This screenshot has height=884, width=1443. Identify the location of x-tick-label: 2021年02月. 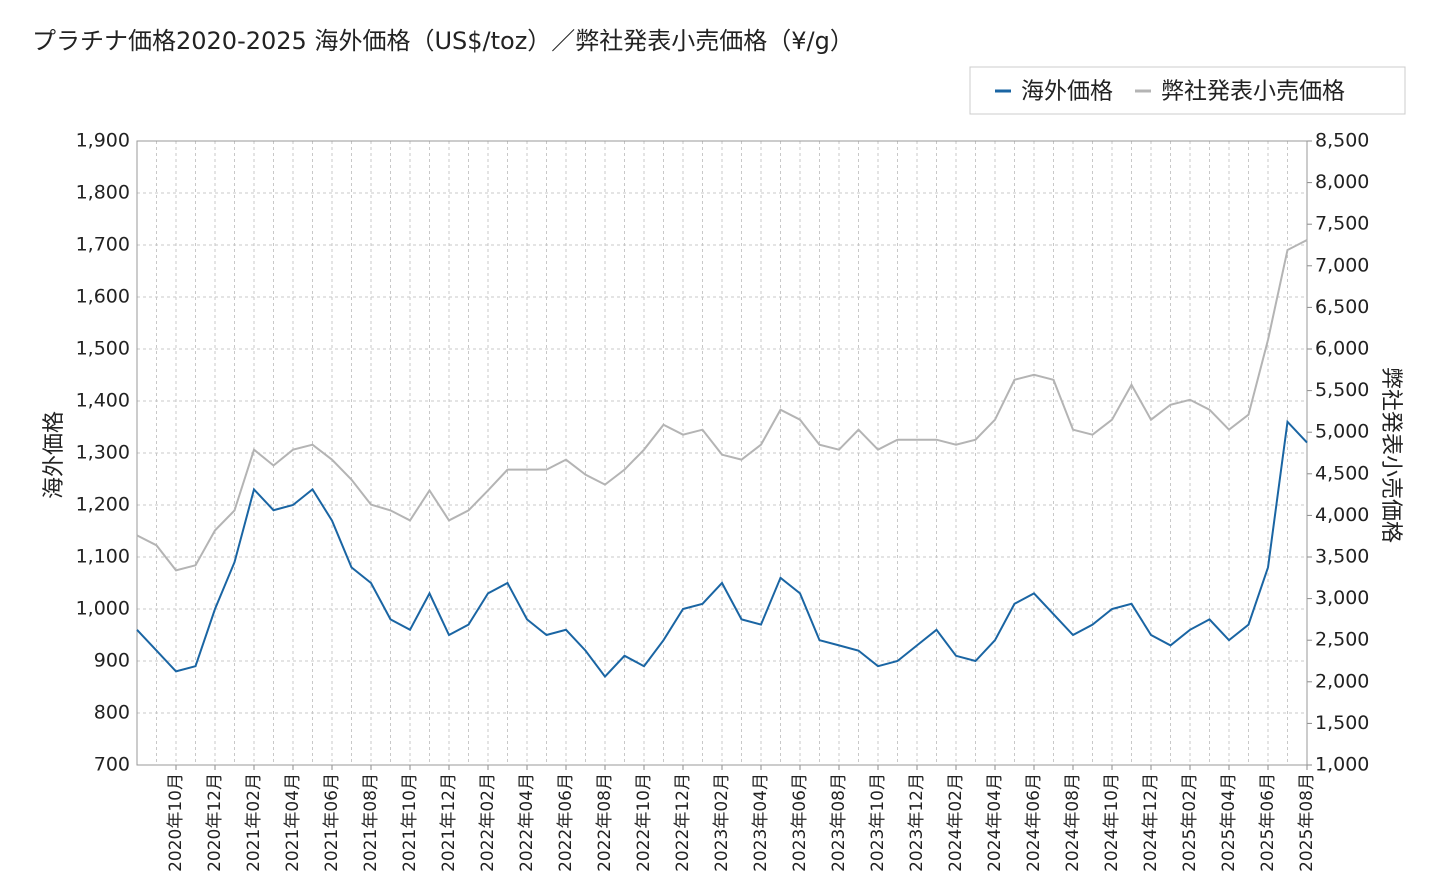
(254, 822).